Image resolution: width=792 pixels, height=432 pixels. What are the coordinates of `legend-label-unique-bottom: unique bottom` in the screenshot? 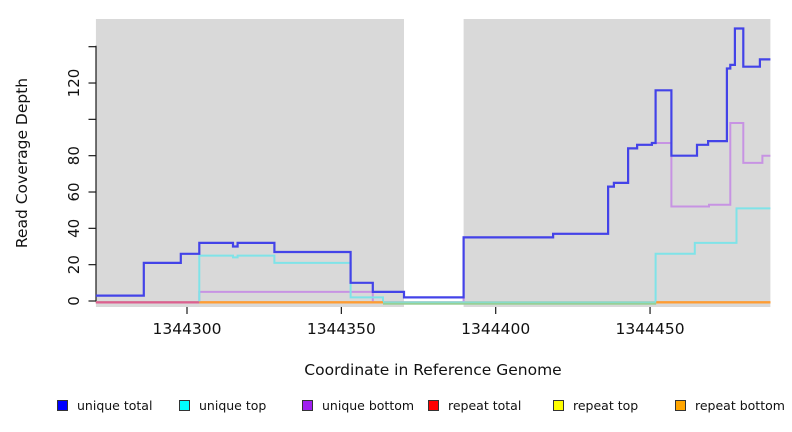 It's located at (368, 405).